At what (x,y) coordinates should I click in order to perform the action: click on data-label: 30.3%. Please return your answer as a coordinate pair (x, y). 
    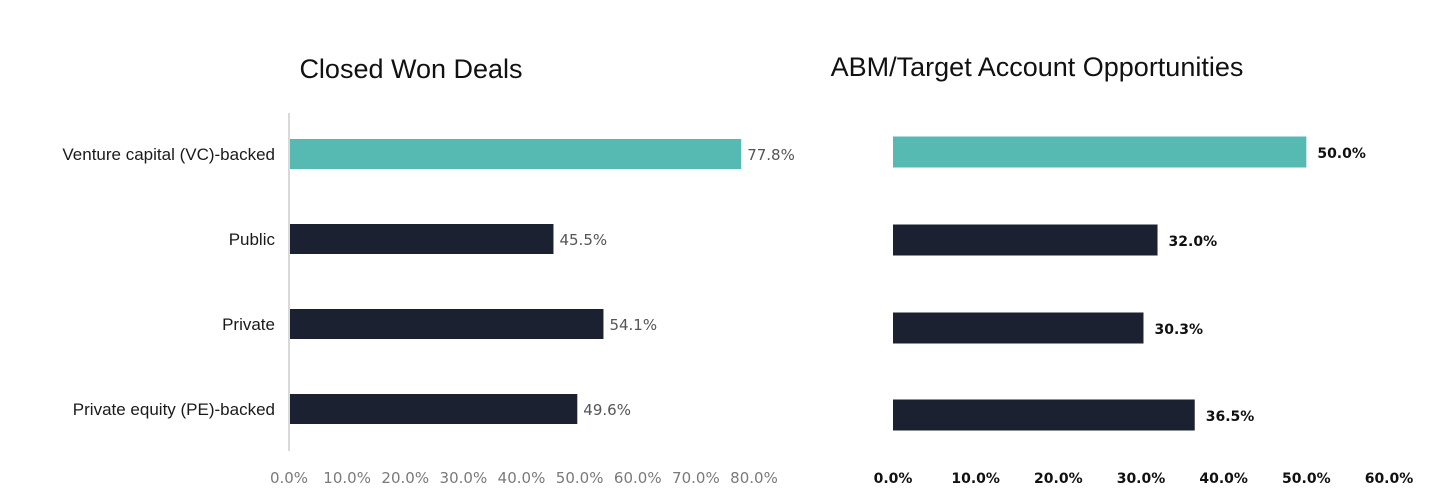
    Looking at the image, I should click on (1178, 330).